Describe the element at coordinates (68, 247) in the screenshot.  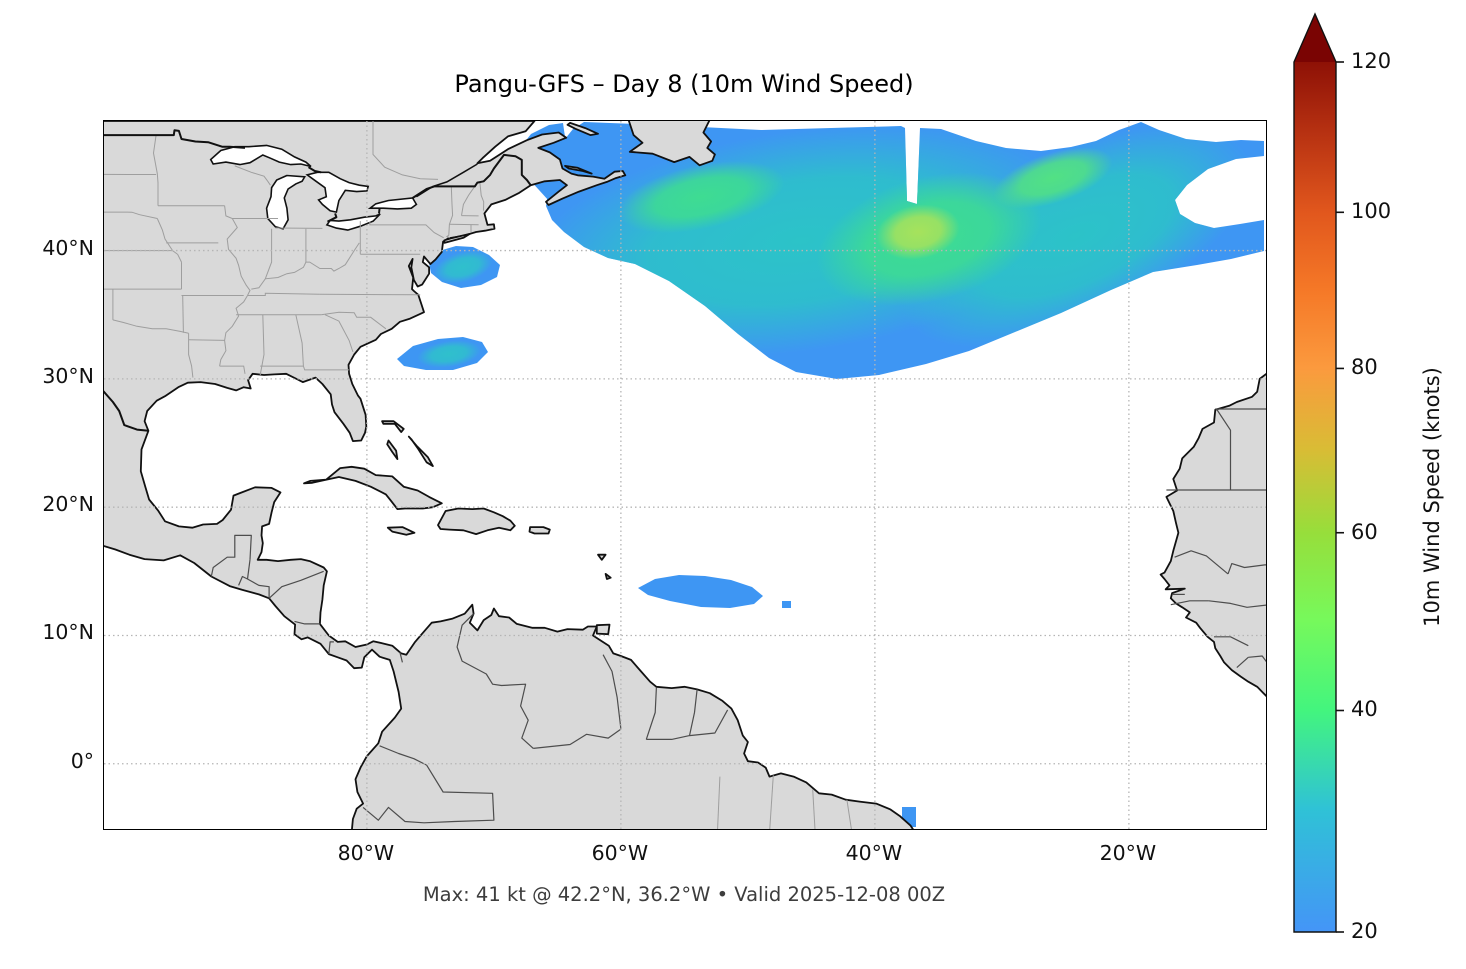
I see `y-tick-label: 40°N` at that location.